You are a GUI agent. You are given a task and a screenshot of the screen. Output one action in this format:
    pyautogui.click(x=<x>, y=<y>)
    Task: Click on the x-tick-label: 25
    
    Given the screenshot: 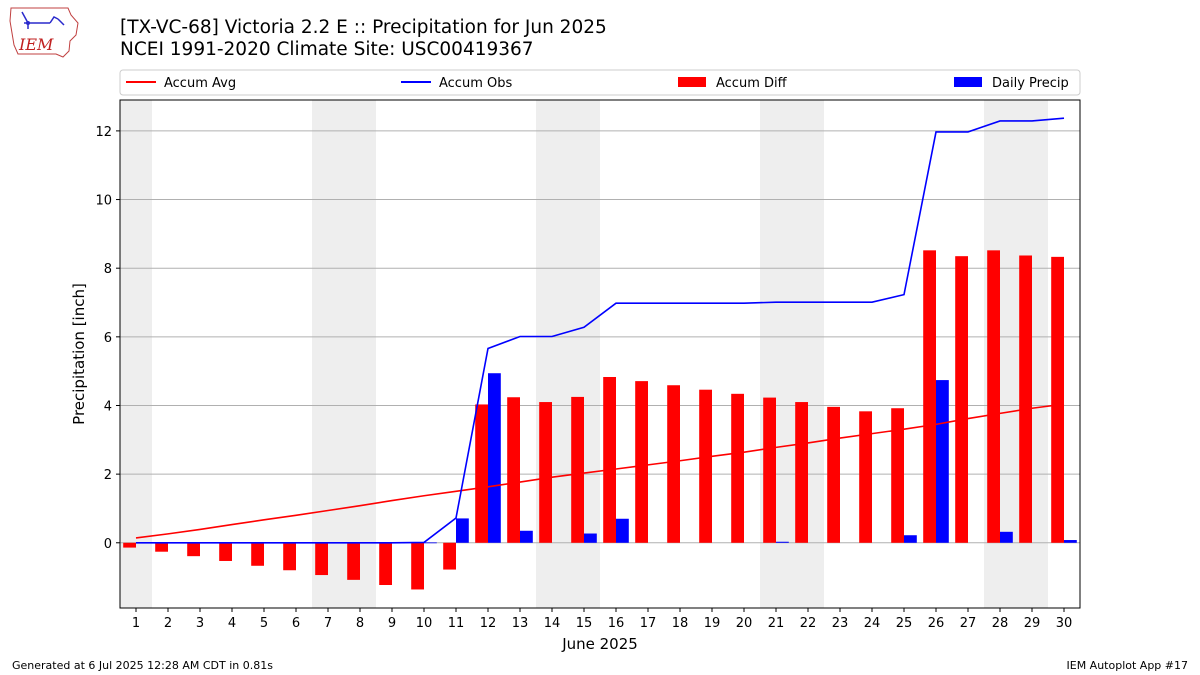 What is the action you would take?
    pyautogui.click(x=904, y=623)
    